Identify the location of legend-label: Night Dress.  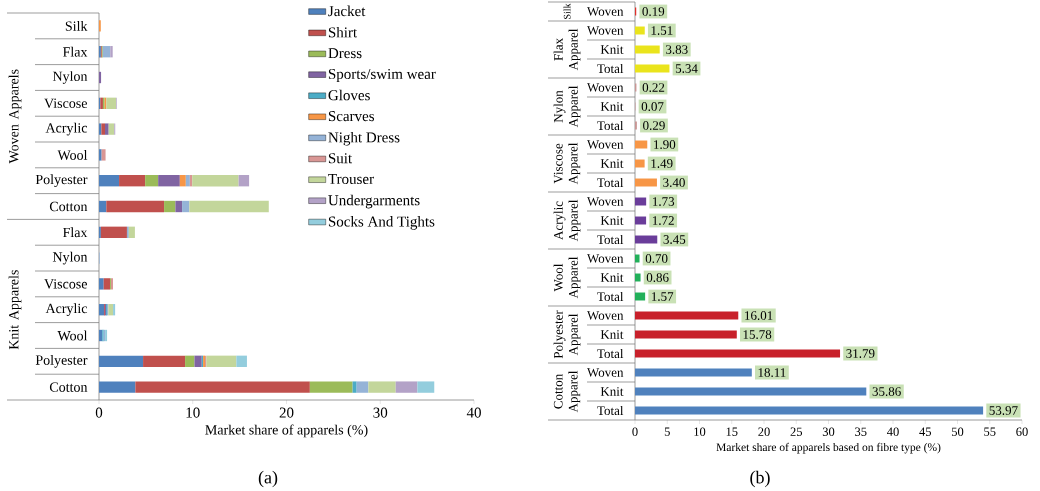
(364, 138).